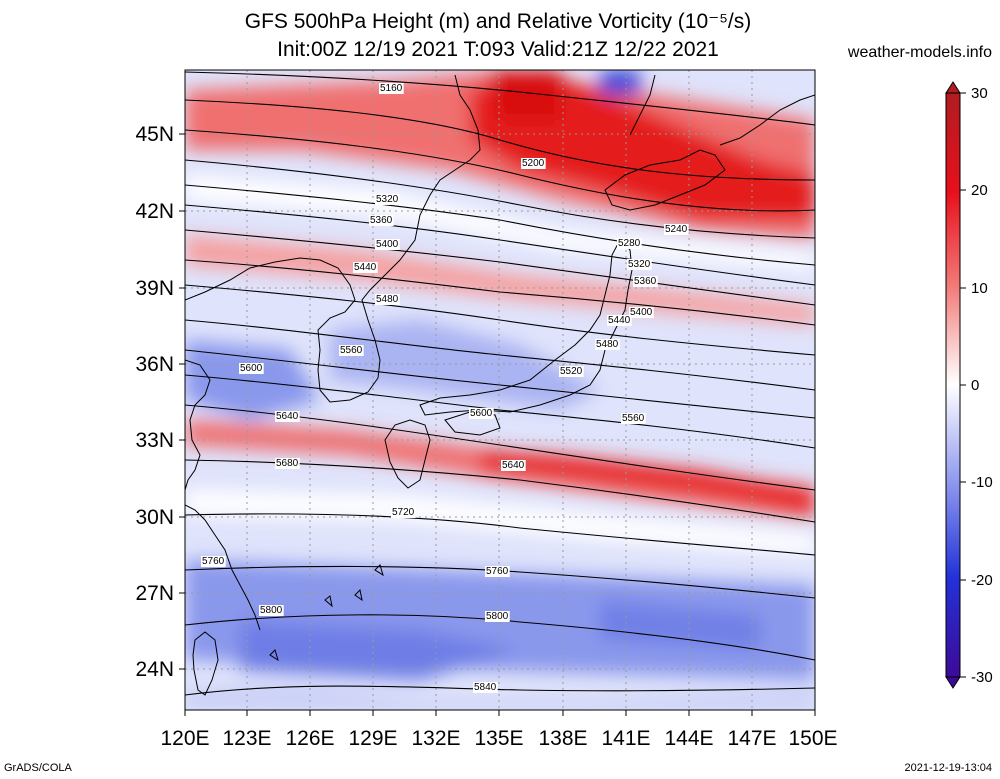 Image resolution: width=1000 pixels, height=779 pixels. Describe the element at coordinates (979, 93) in the screenshot. I see `colorbar-tick: 30` at that location.